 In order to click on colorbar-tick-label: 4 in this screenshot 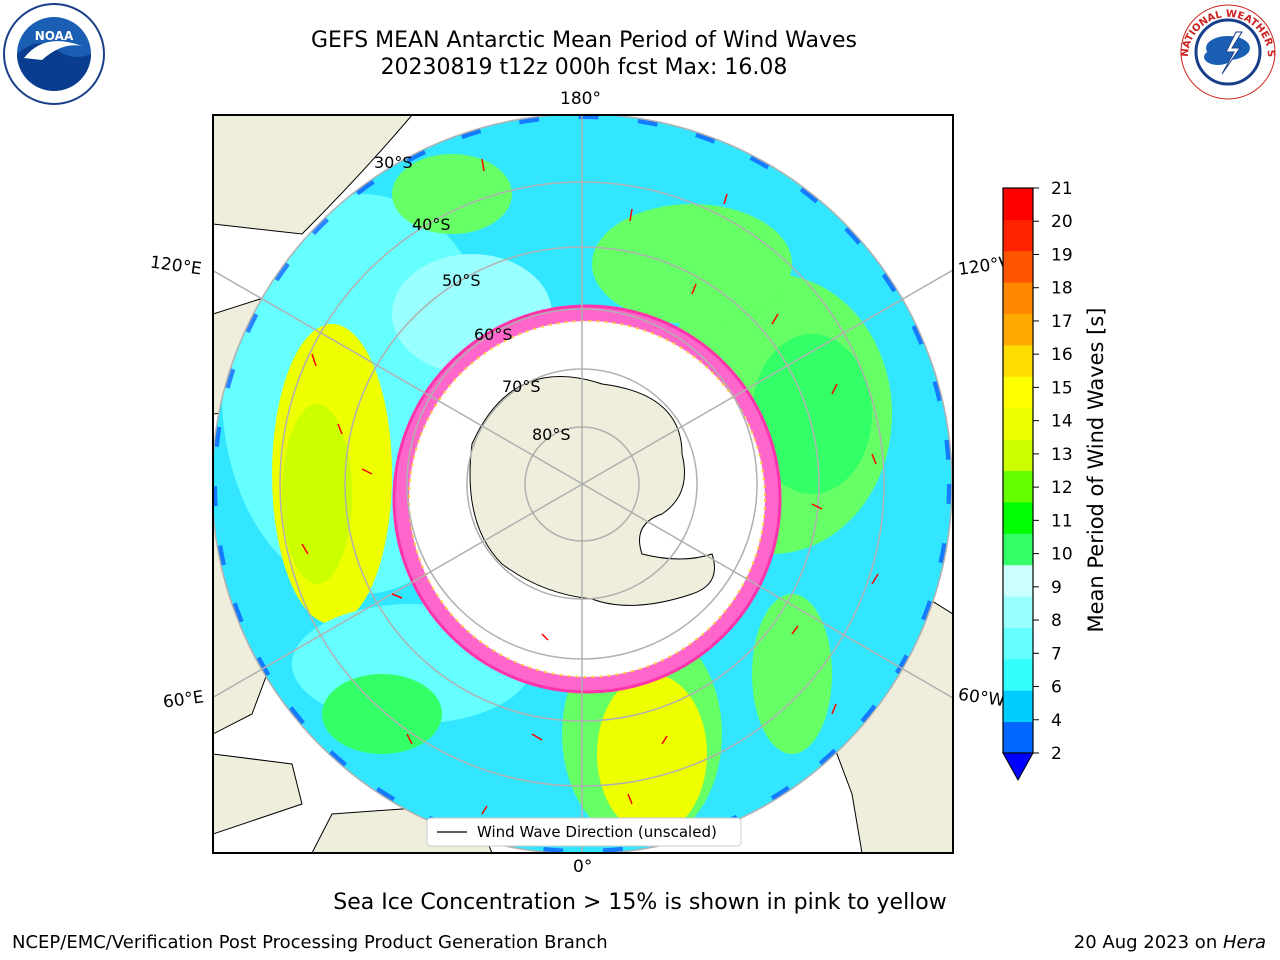, I will do `click(1056, 721)`.